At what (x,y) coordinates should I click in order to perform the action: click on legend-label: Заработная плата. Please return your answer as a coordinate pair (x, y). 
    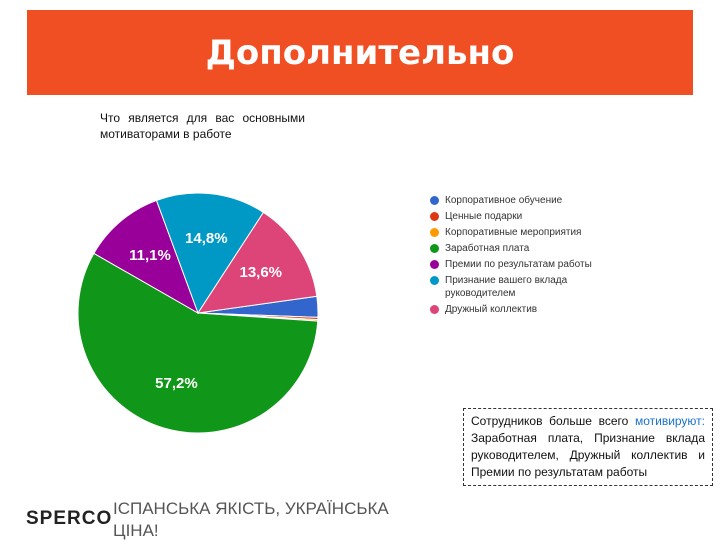
    Looking at the image, I should click on (487, 248).